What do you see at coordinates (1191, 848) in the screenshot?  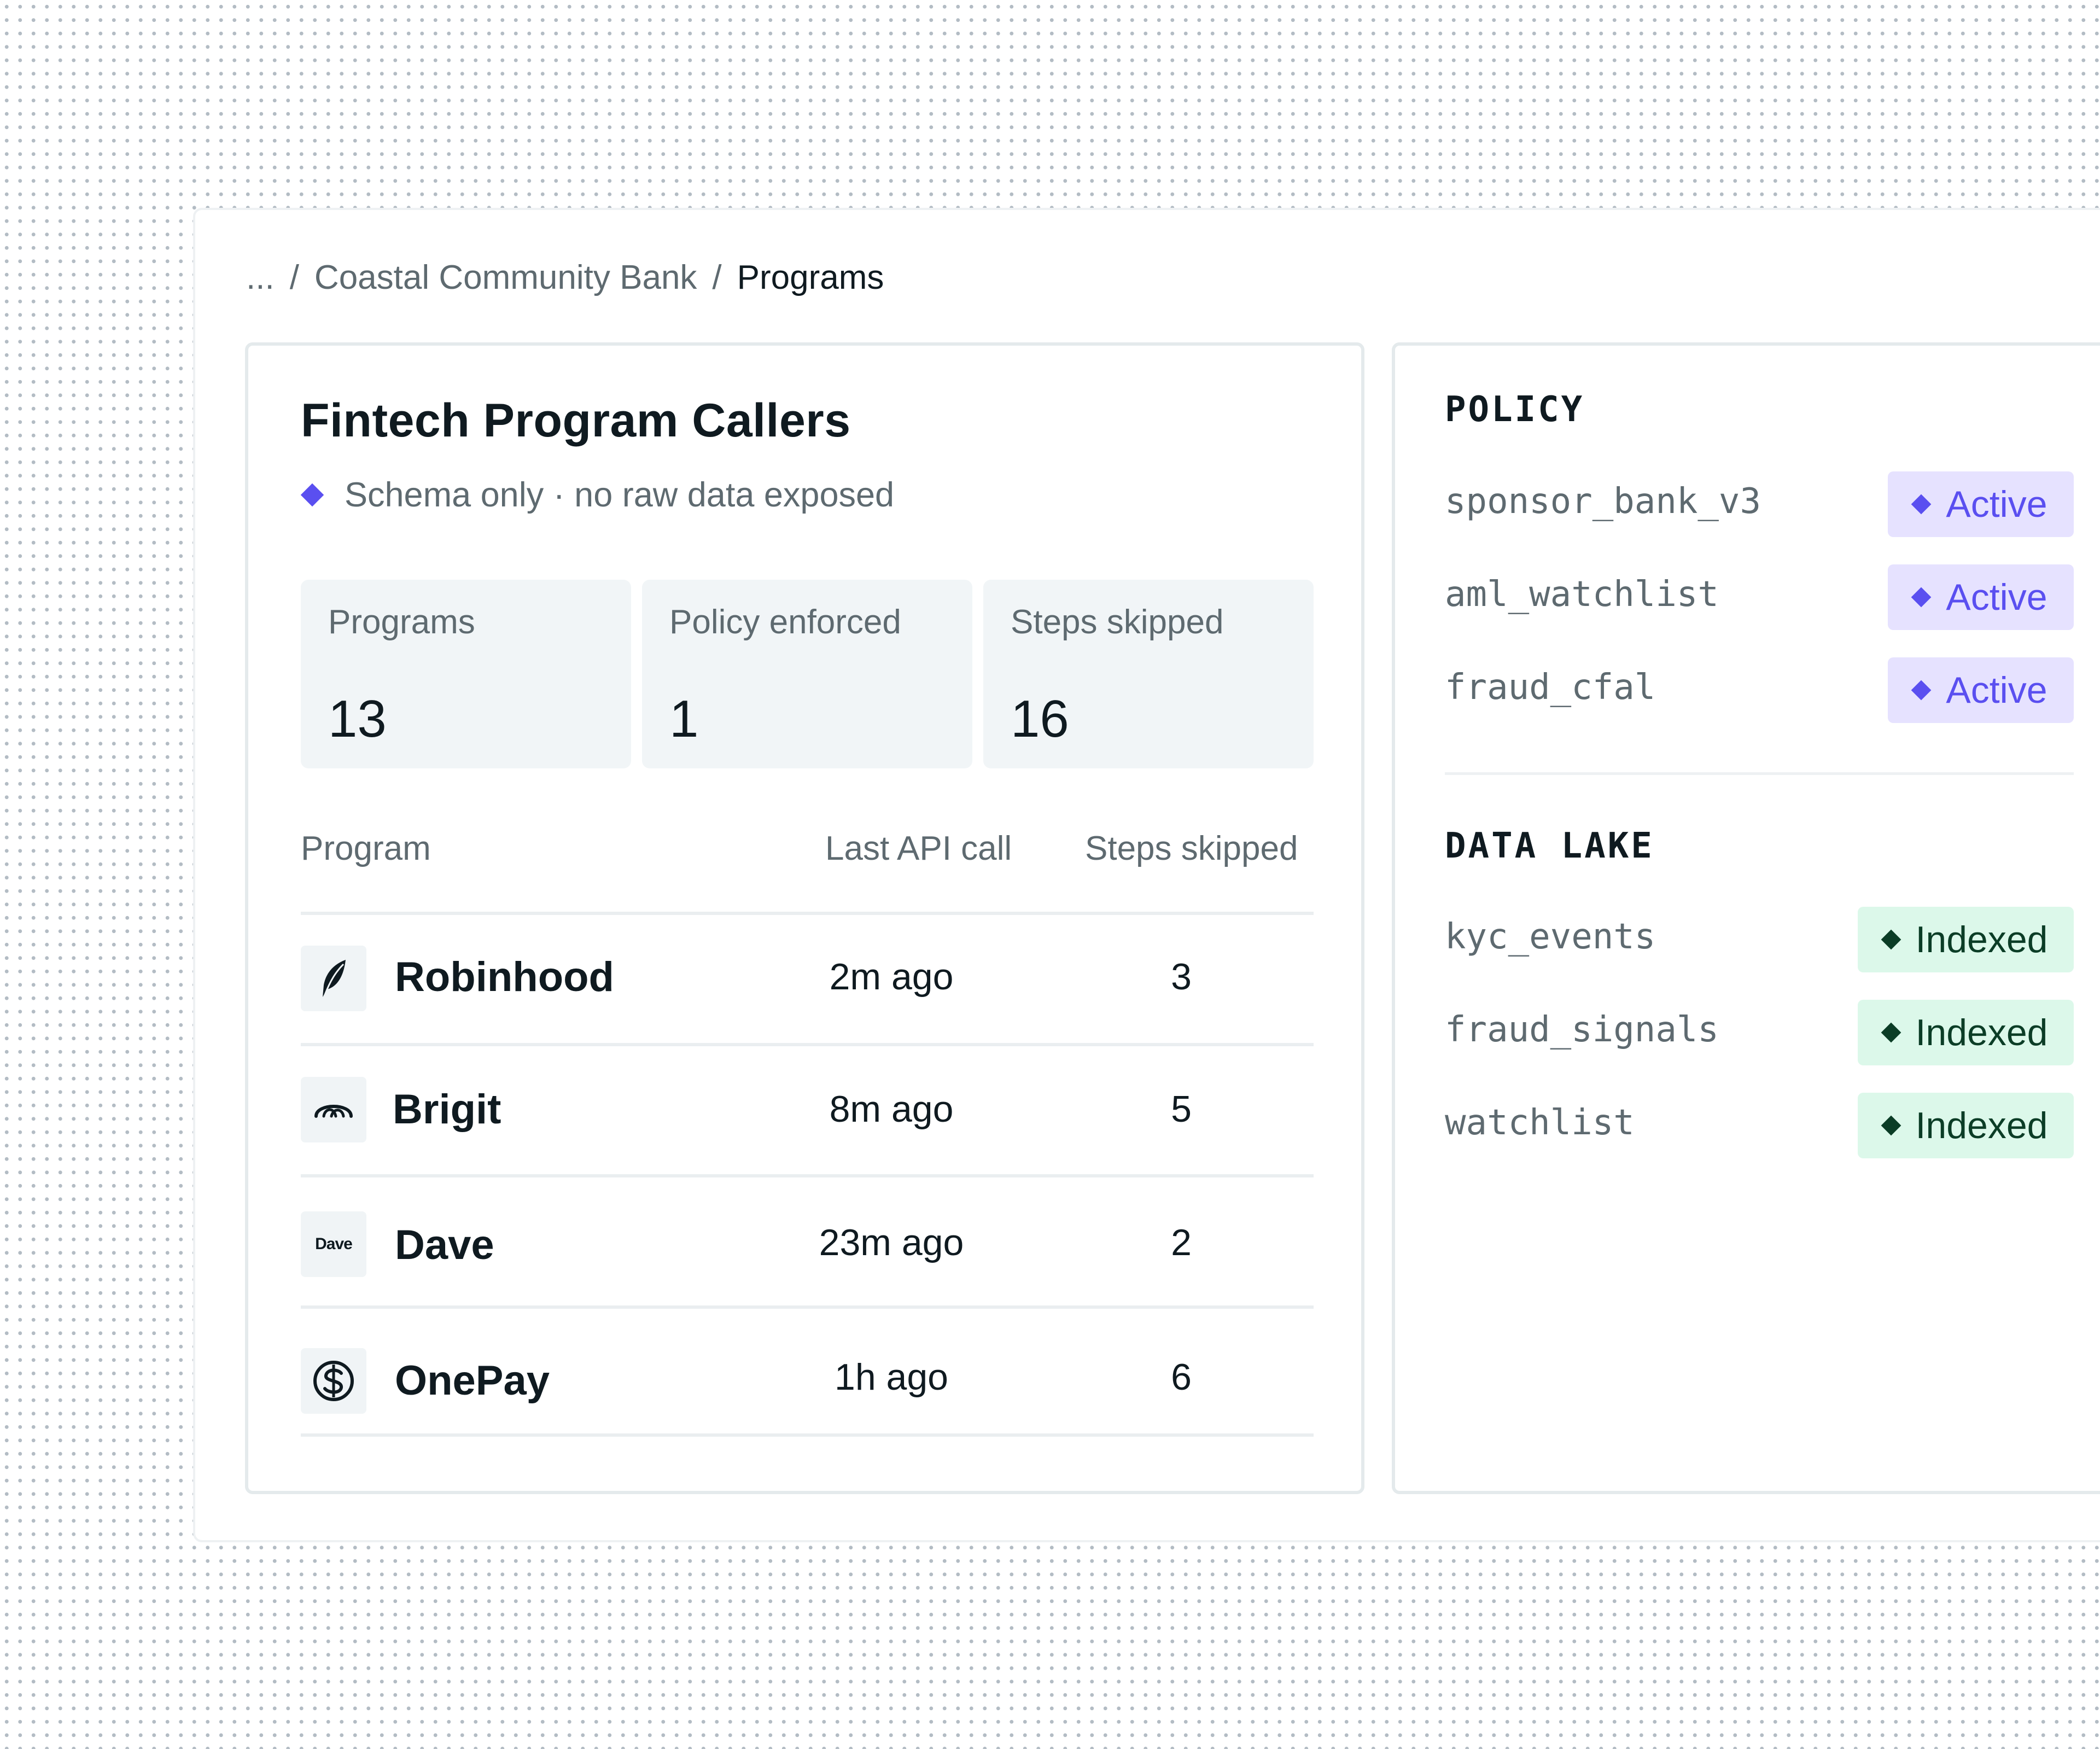 I see `column-header-steps: Steps skipped` at bounding box center [1191, 848].